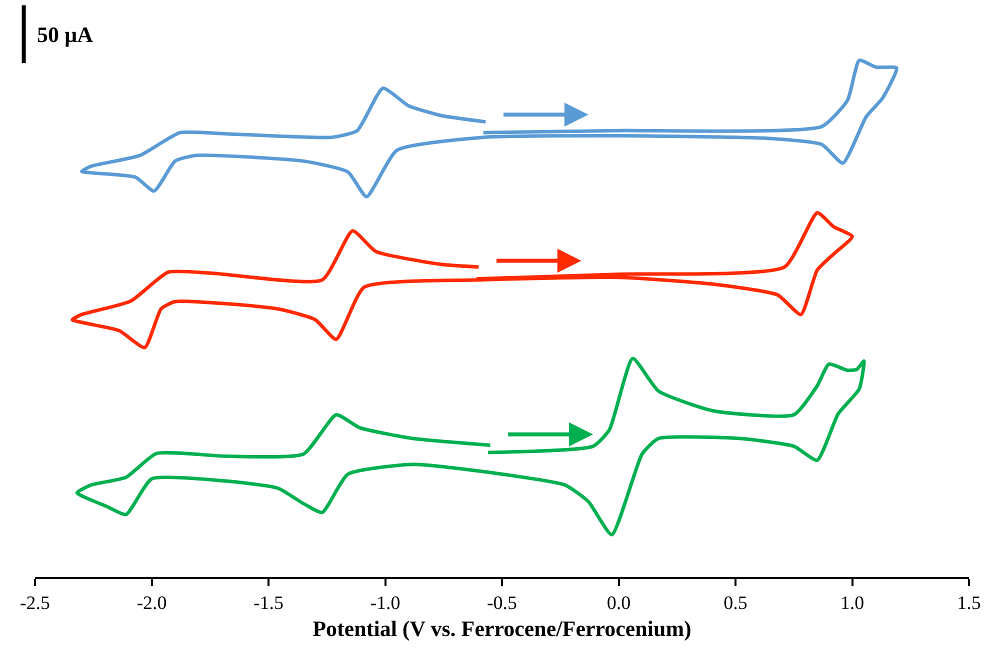 The width and height of the screenshot is (993, 665). What do you see at coordinates (35, 603) in the screenshot?
I see `x-tick-label: -2.5` at bounding box center [35, 603].